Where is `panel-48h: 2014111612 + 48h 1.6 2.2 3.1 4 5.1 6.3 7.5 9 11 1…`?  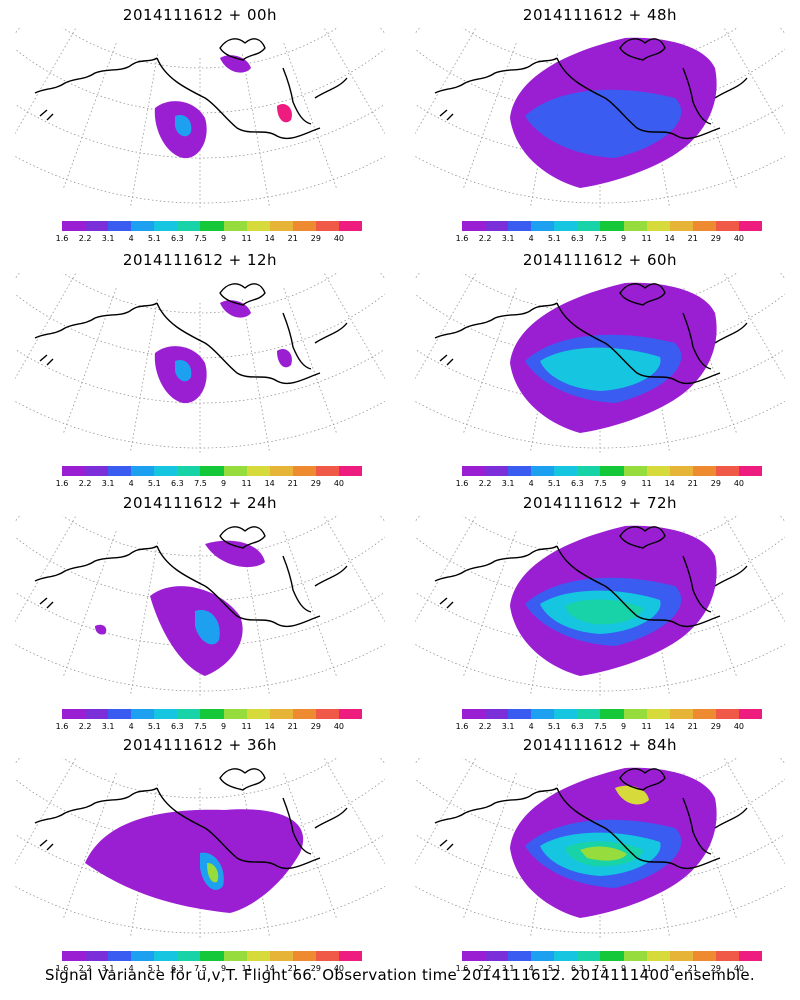
panel-48h: 2014111612 + 48h 1.6 2.2 3.1 4 5.1 6.3 7.5 9 11 1… is located at coordinates (600, 122).